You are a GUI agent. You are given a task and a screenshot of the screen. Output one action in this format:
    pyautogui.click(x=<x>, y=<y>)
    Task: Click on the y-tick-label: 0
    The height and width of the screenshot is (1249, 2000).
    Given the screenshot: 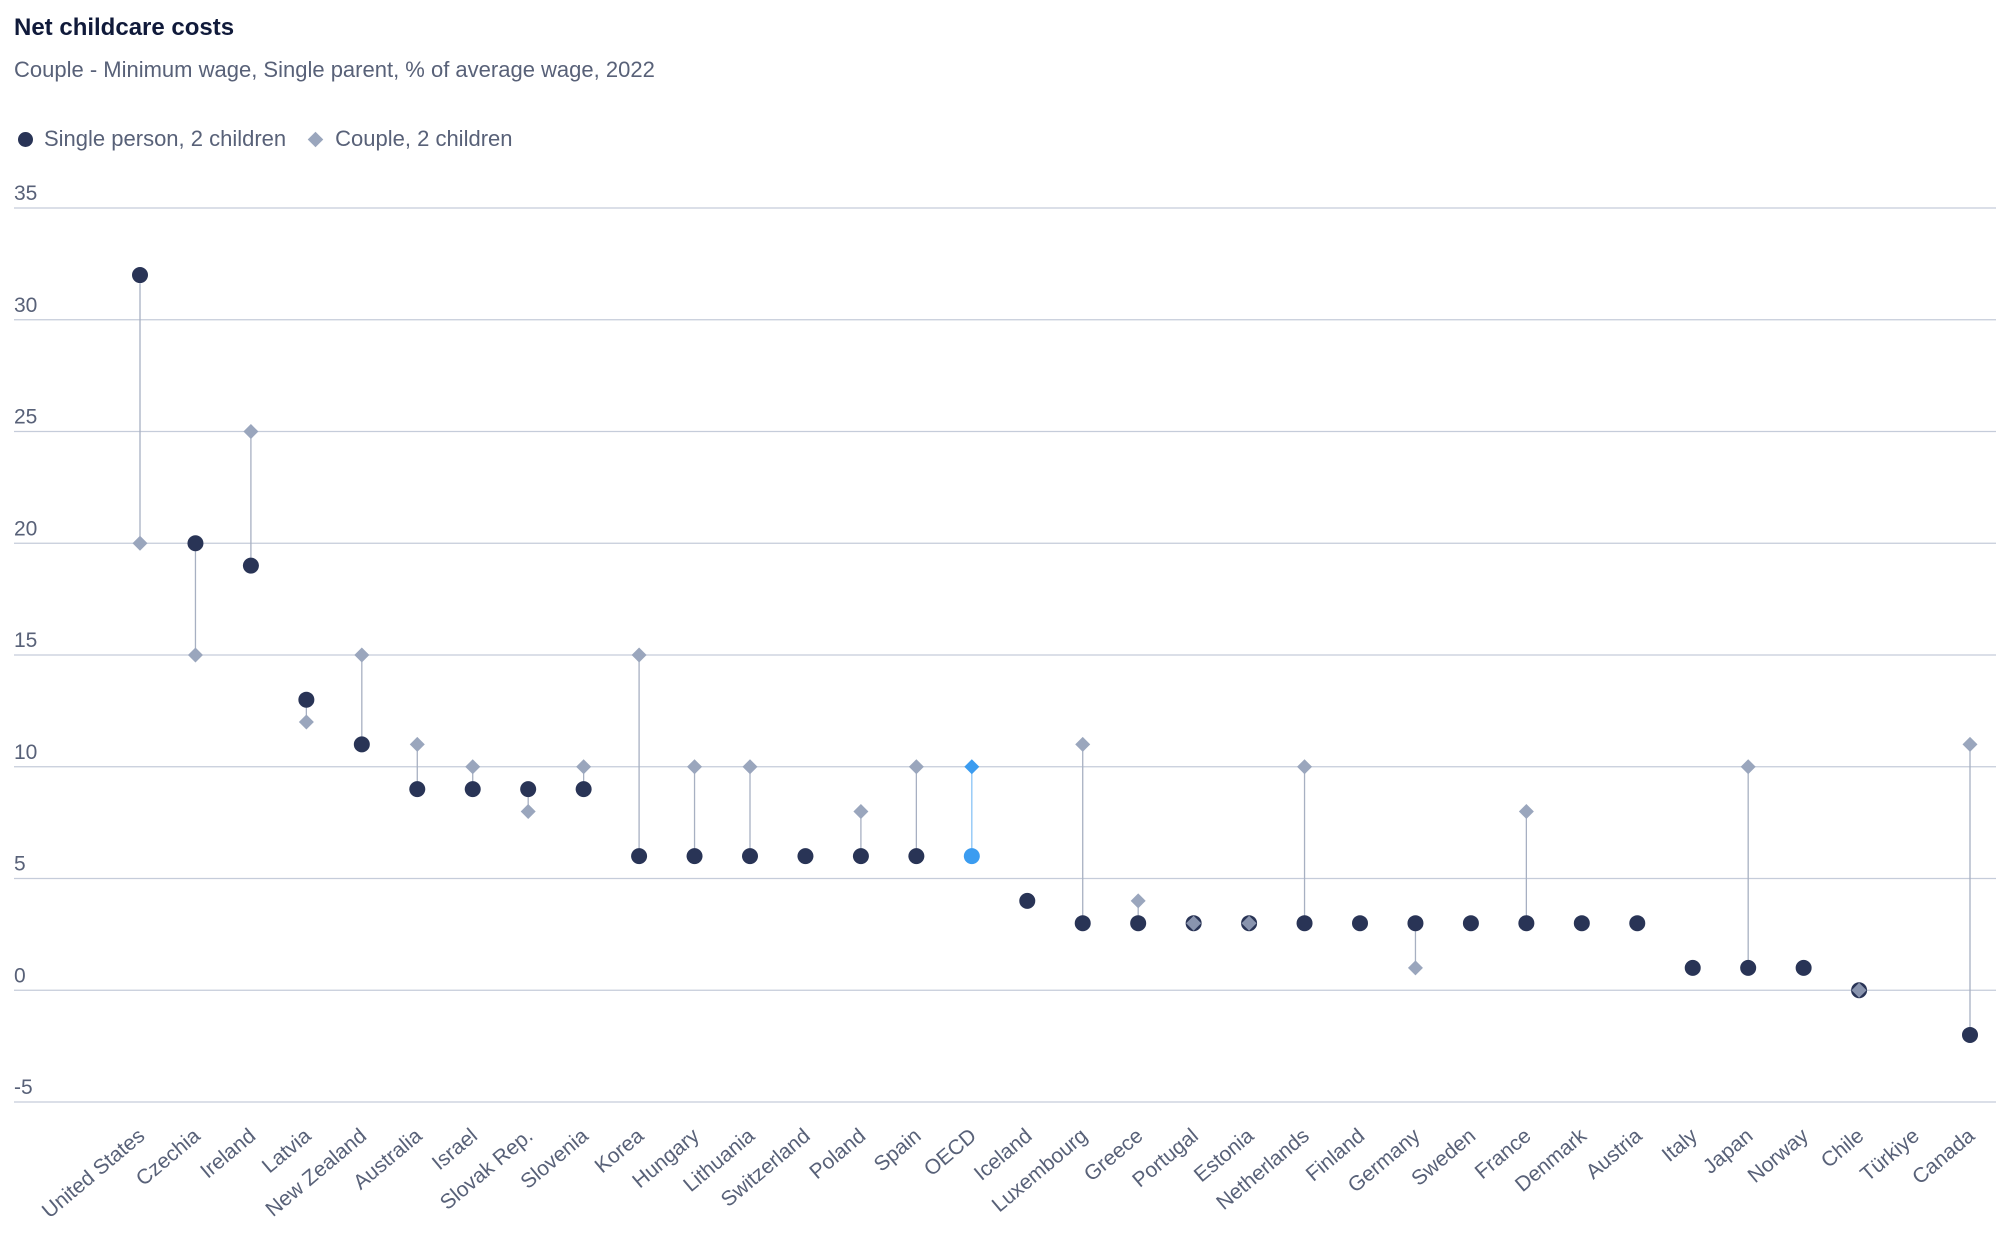 What is the action you would take?
    pyautogui.click(x=20, y=975)
    